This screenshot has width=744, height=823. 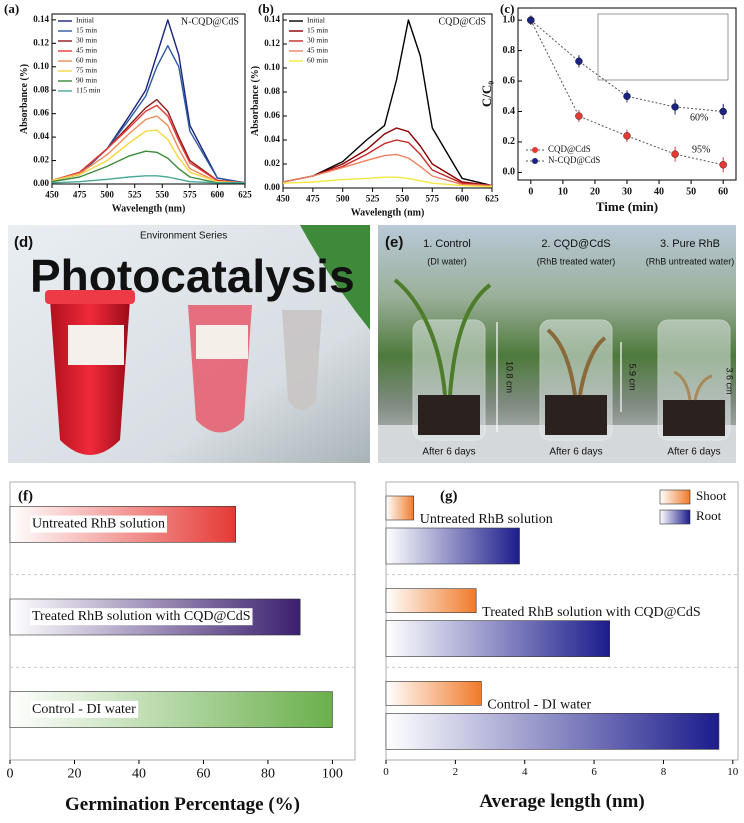 I want to click on legend-label: 90 min, so click(x=86, y=80).